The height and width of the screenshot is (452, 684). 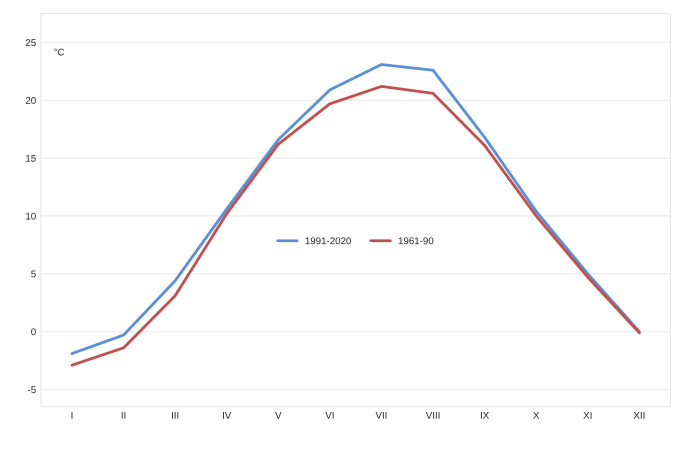 What do you see at coordinates (33, 274) in the screenshot?
I see `y-tick-label: 5` at bounding box center [33, 274].